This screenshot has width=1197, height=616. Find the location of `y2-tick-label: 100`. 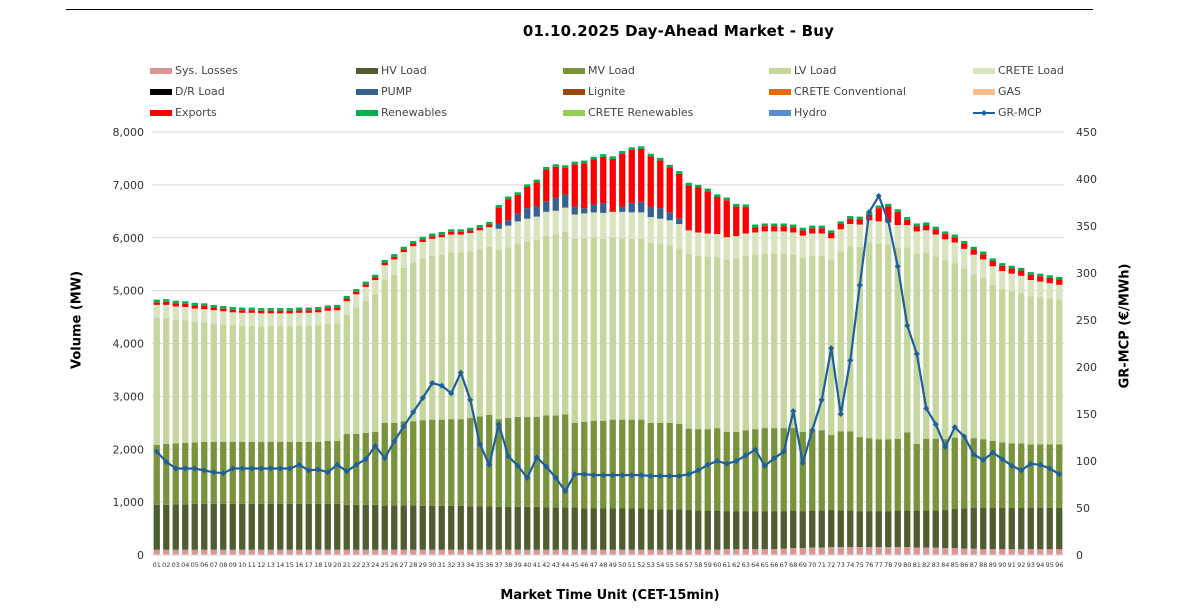

y2-tick-label: 100 is located at coordinates (1086, 461).